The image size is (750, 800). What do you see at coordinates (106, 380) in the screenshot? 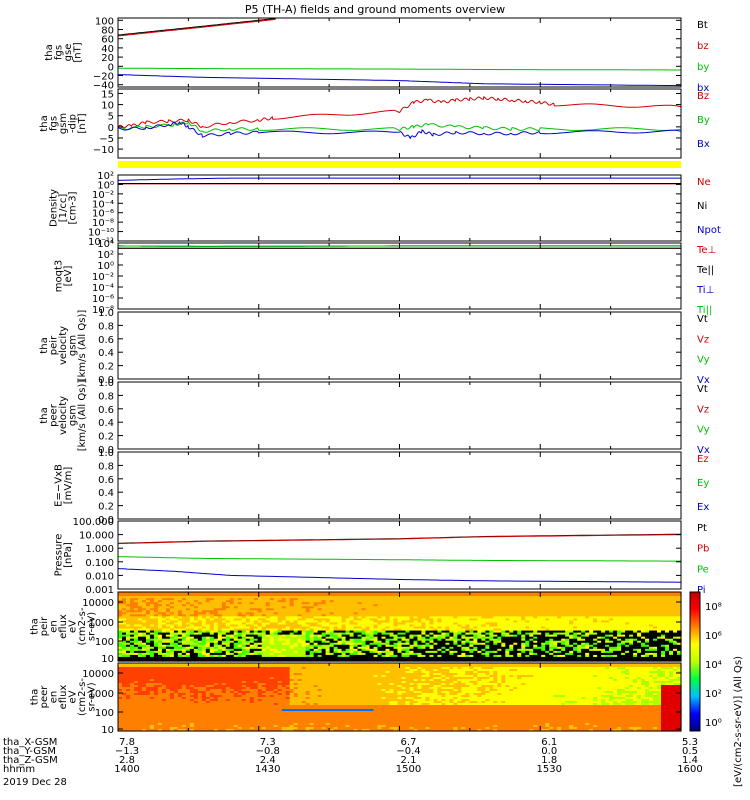
I see `y-tick-label: 0.0` at bounding box center [106, 380].